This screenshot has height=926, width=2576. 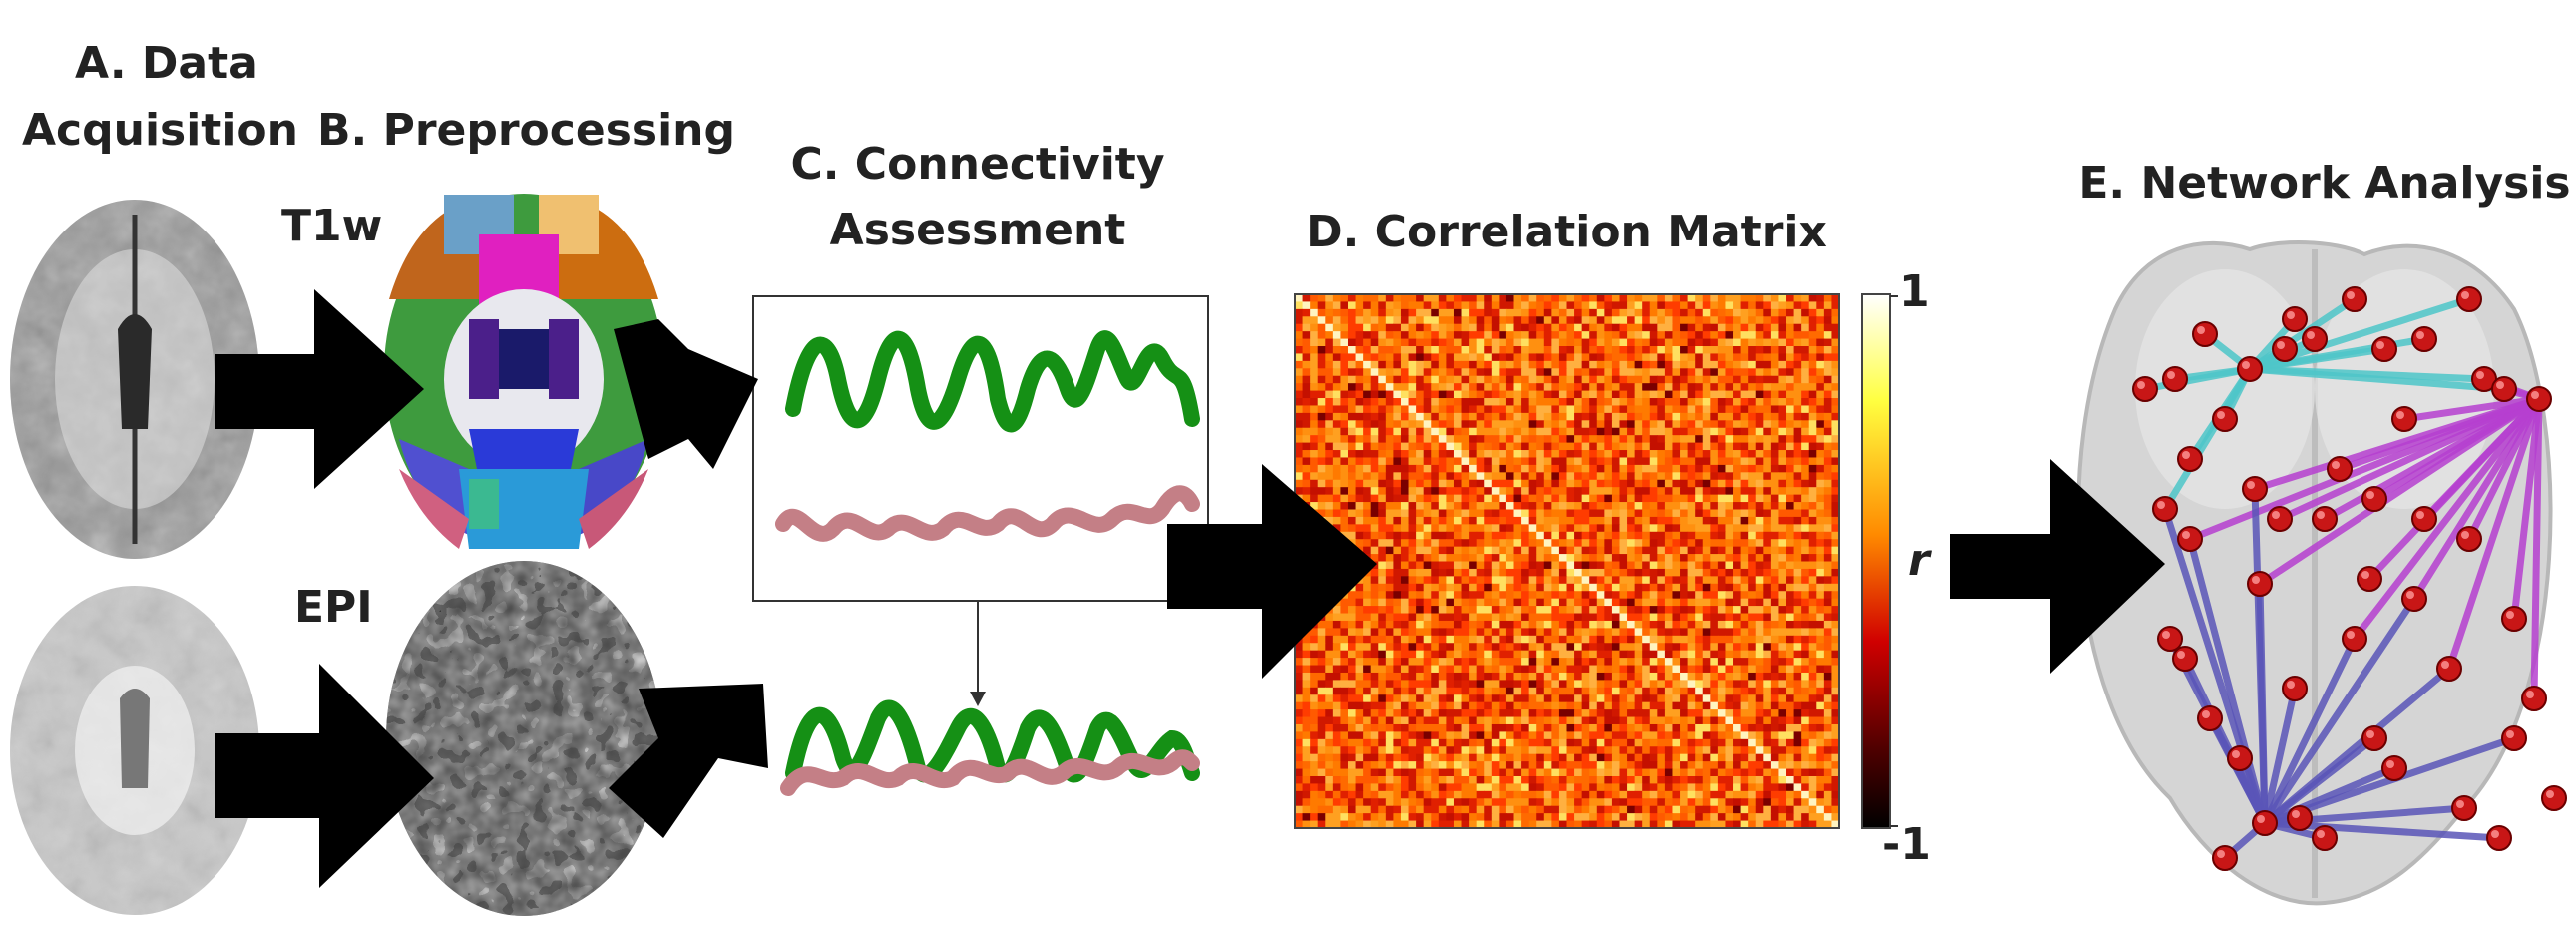 What do you see at coordinates (160, 130) in the screenshot?
I see `stage-a-title-line2: Acquisition` at bounding box center [160, 130].